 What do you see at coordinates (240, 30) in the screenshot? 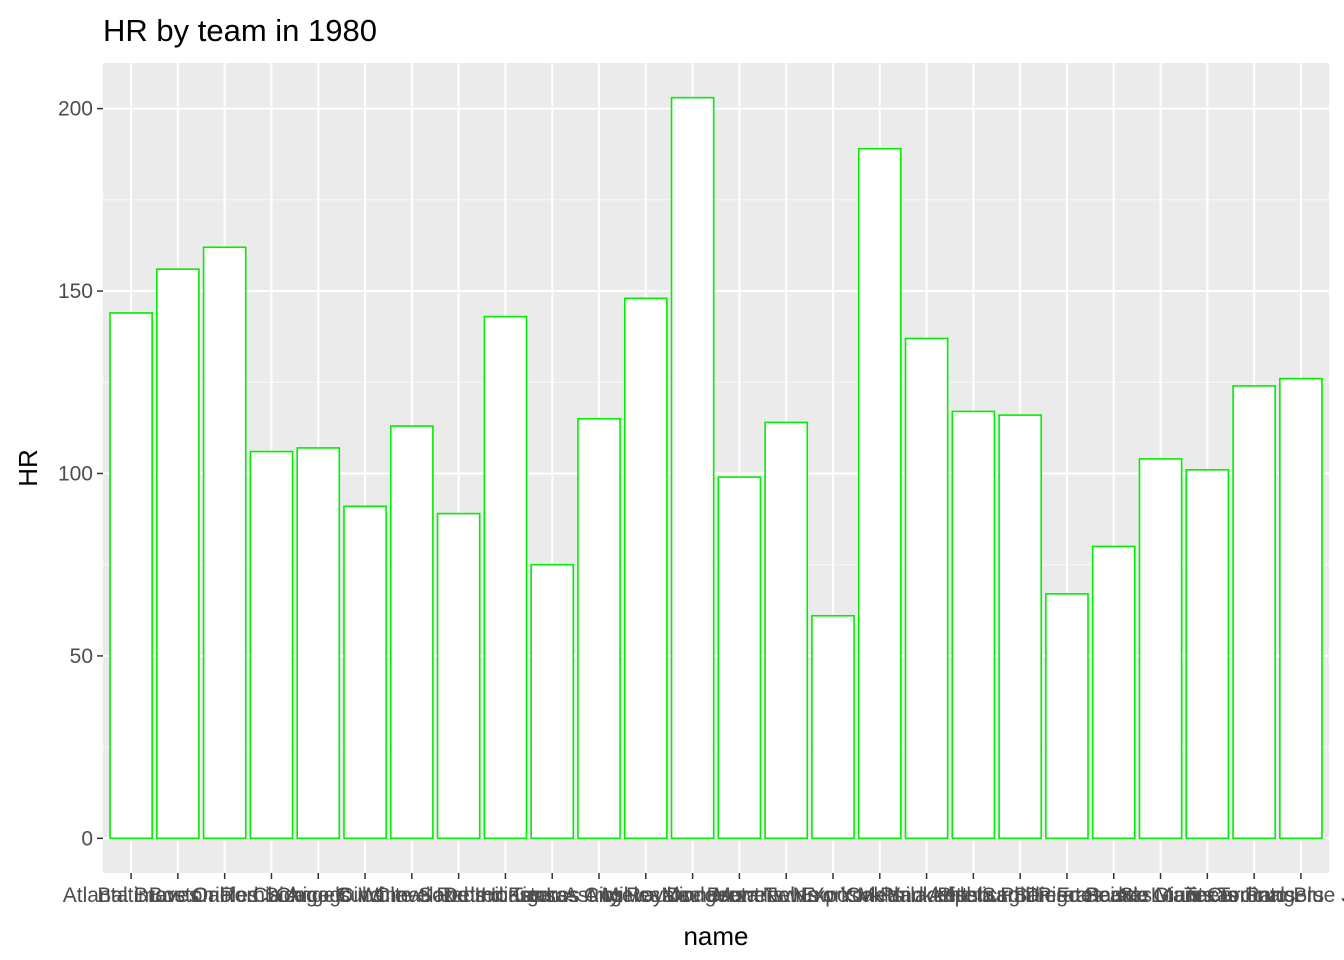
I see `chart-title: HR by team in 1980` at bounding box center [240, 30].